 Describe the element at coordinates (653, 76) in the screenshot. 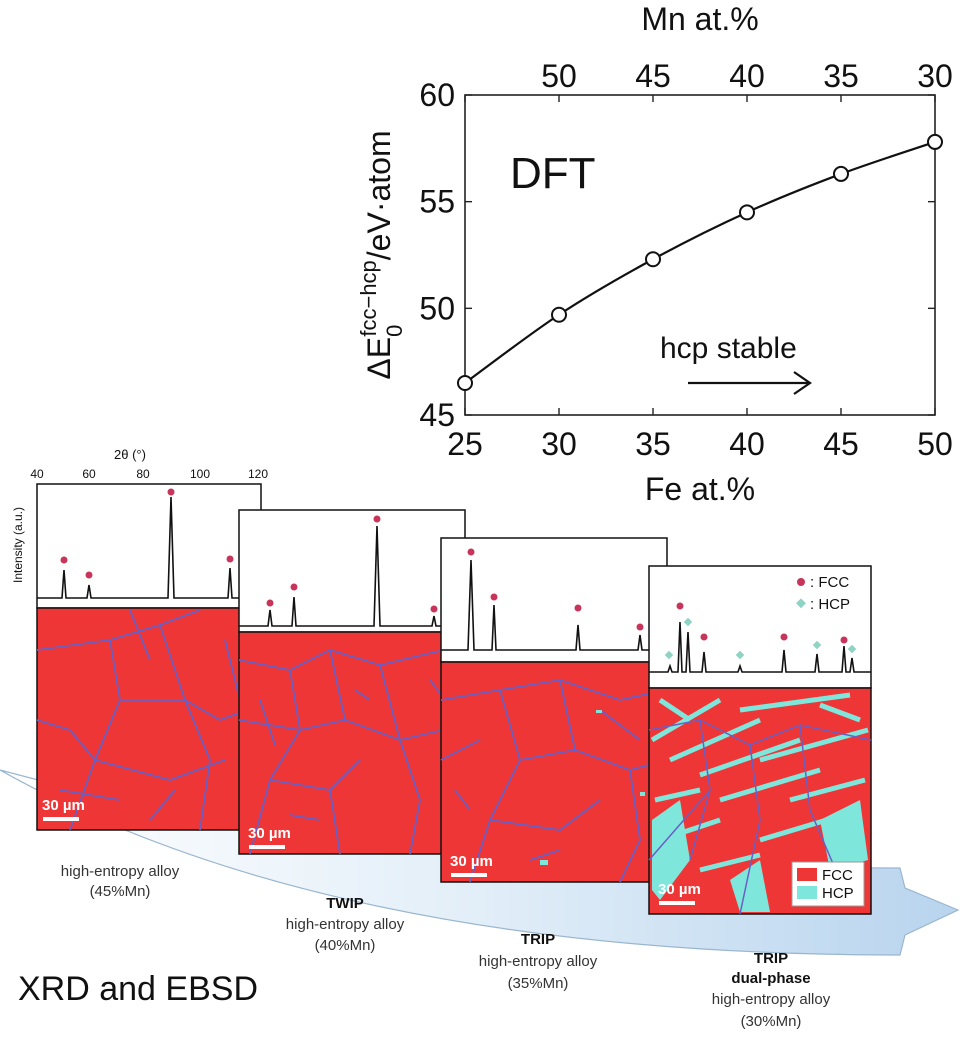

I see `x2-tick-label: 45` at that location.